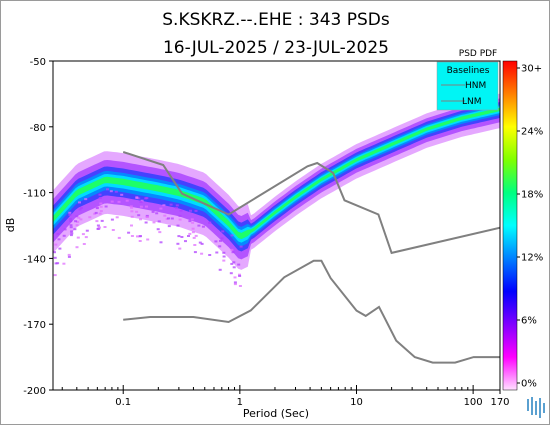 This screenshot has height=425, width=550. I want to click on chart-title-line1: S.KSKRZ.--.EHE : 343 PSDs, so click(276, 20).